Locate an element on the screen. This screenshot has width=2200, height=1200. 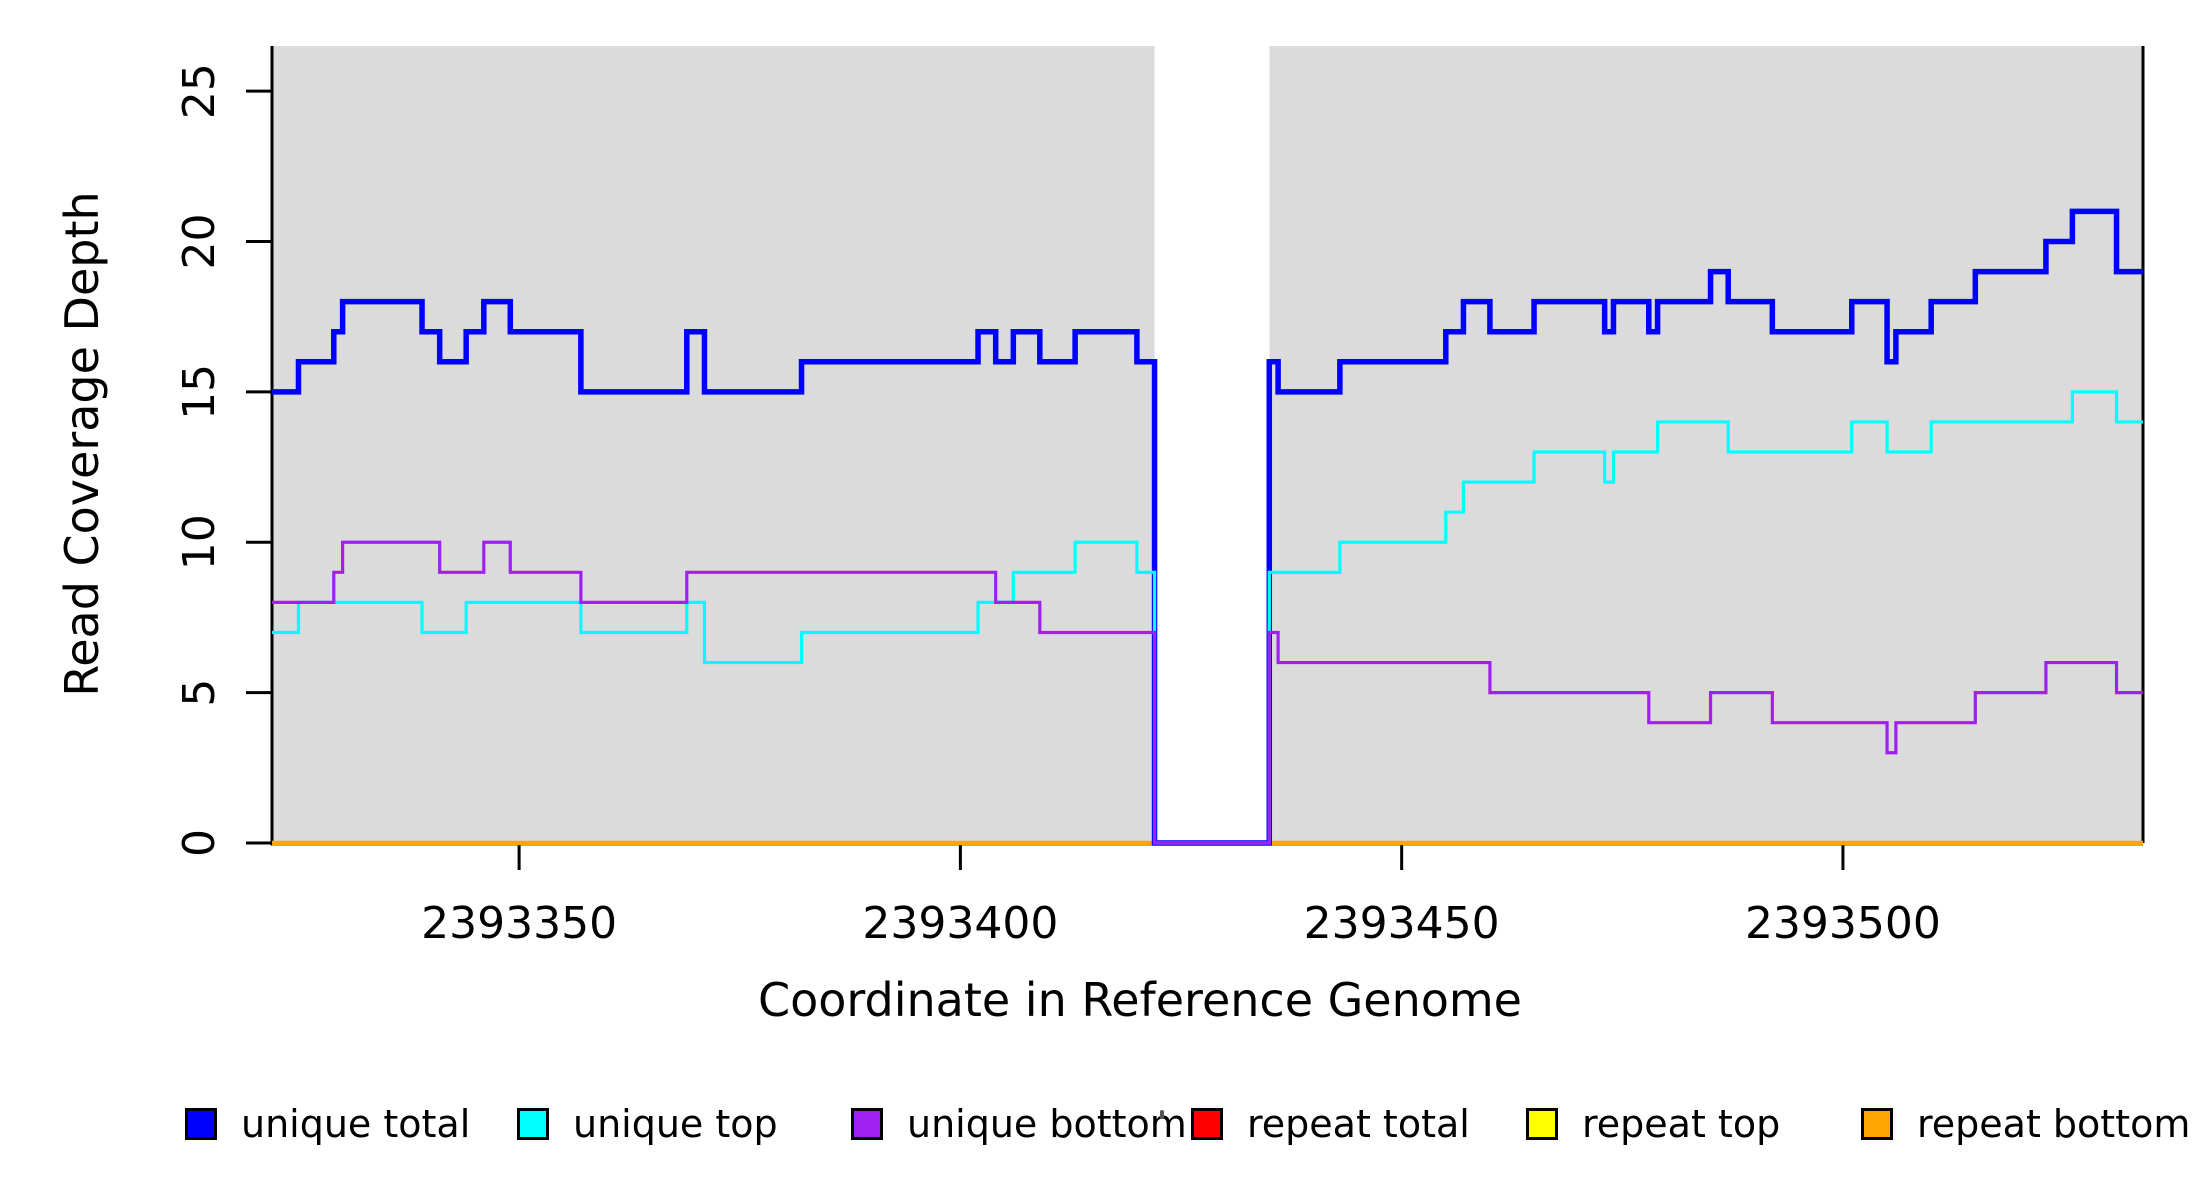
legend-label: unique bottom is located at coordinates (1047, 1124).